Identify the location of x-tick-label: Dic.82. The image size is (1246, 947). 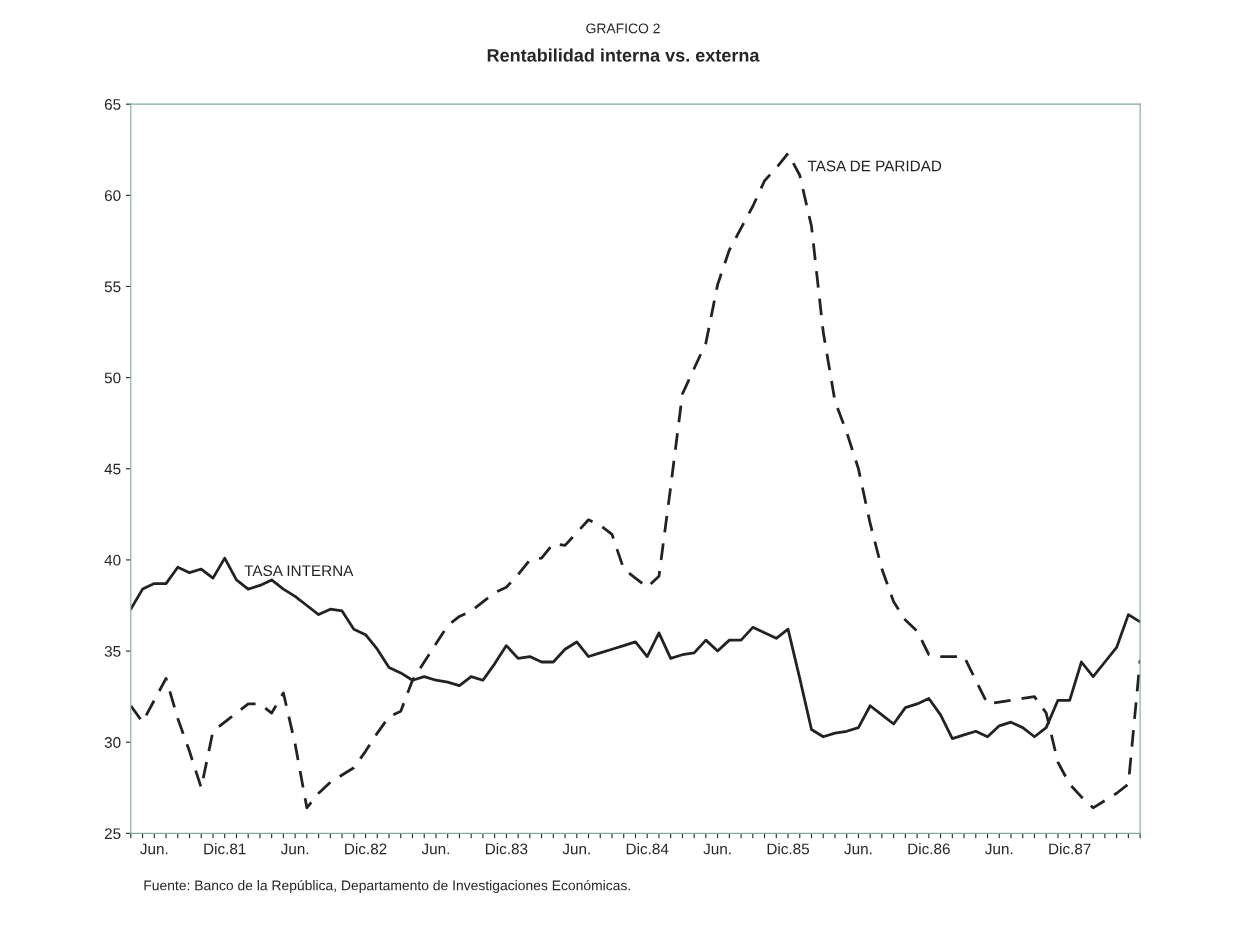
(366, 849).